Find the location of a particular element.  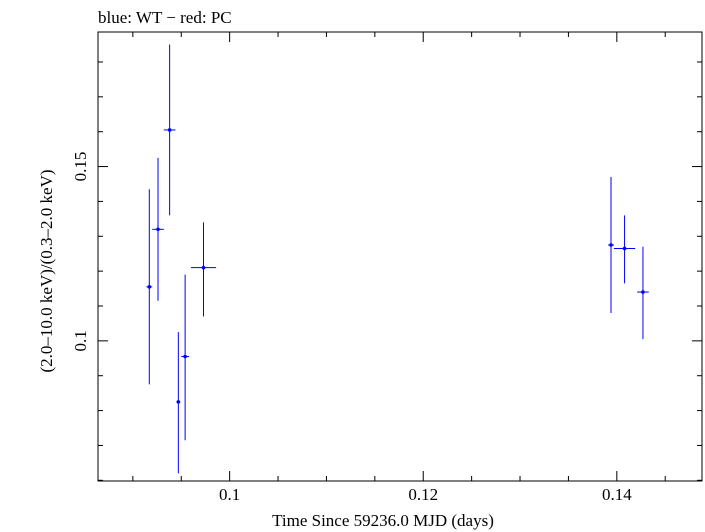

y-axis-label: (2.0–10.0 keV)/(0.3–2.0 keV) is located at coordinates (46, 270).